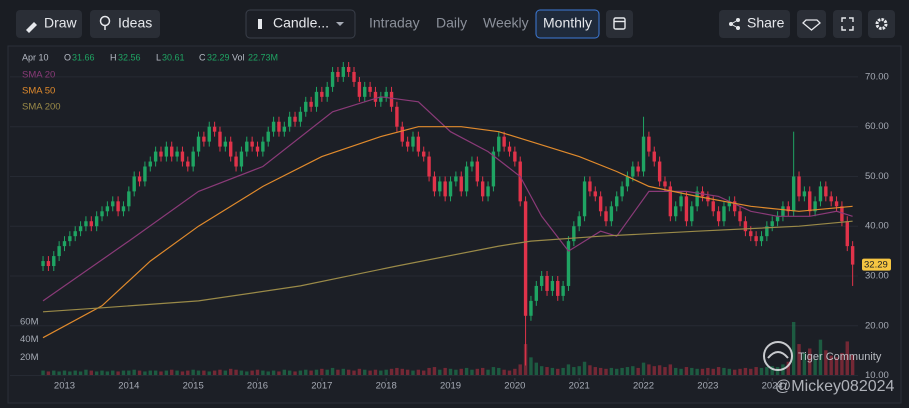  Describe the element at coordinates (766, 23) in the screenshot. I see `share-label: Share` at that location.